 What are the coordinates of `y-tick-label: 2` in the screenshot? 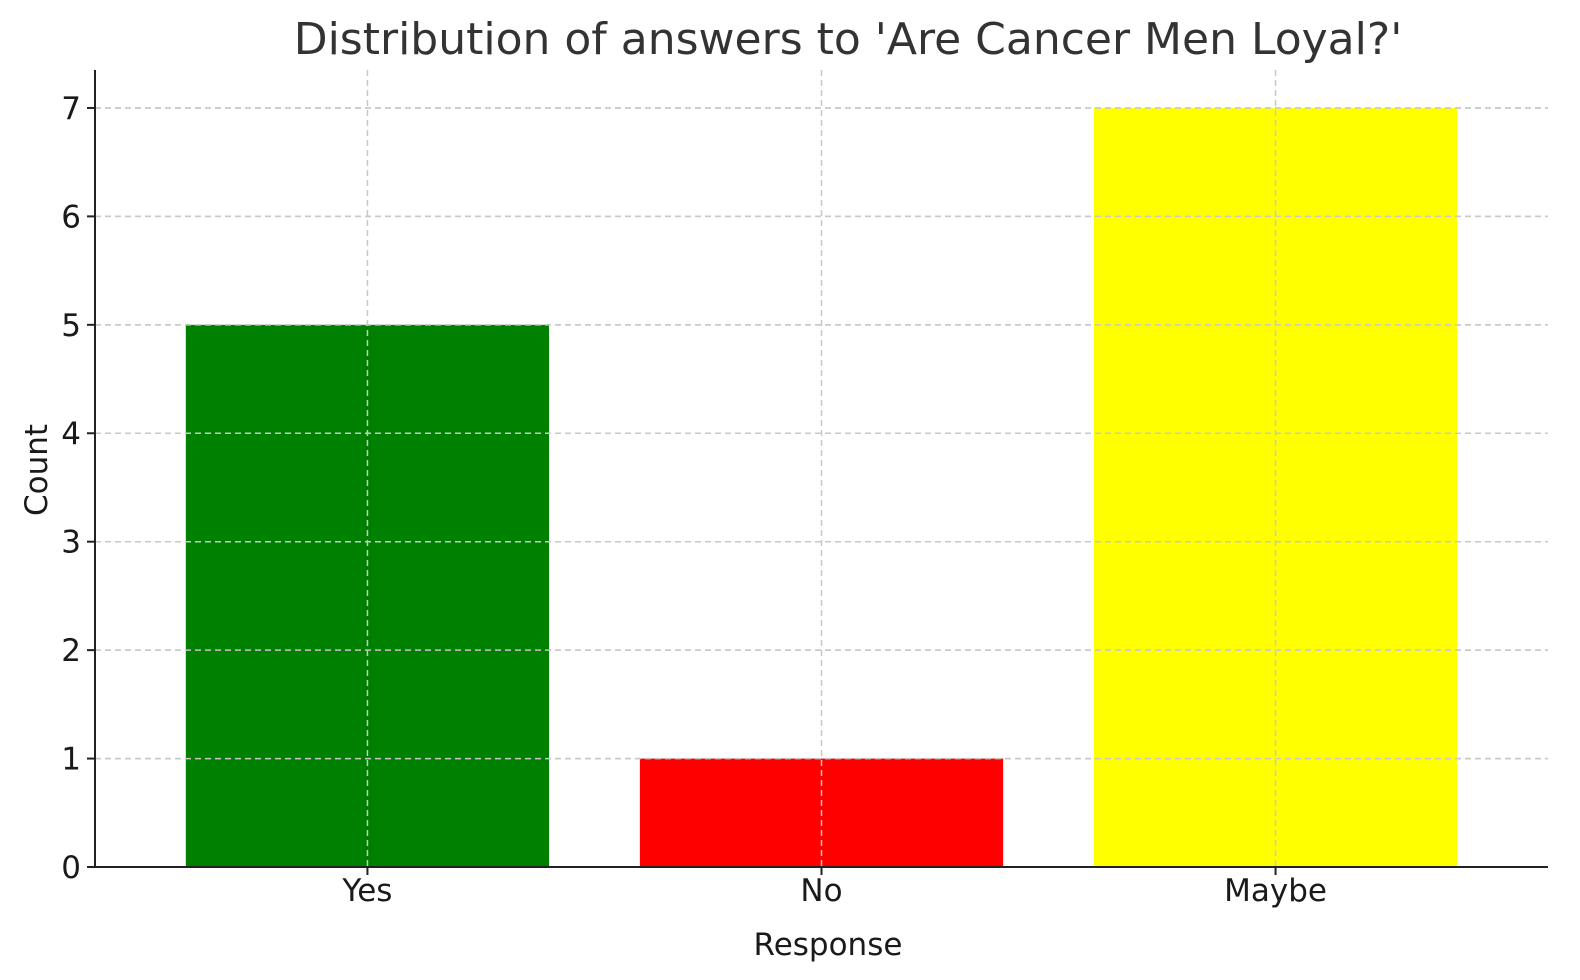 It's located at (71, 651).